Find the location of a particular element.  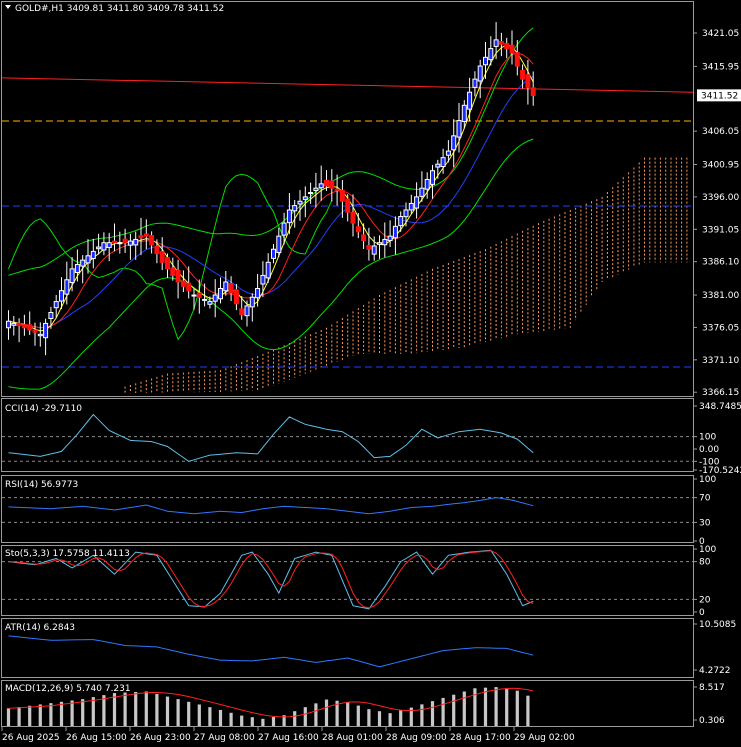

time-tick-label: 28 Aug 17:00 is located at coordinates (480, 738).